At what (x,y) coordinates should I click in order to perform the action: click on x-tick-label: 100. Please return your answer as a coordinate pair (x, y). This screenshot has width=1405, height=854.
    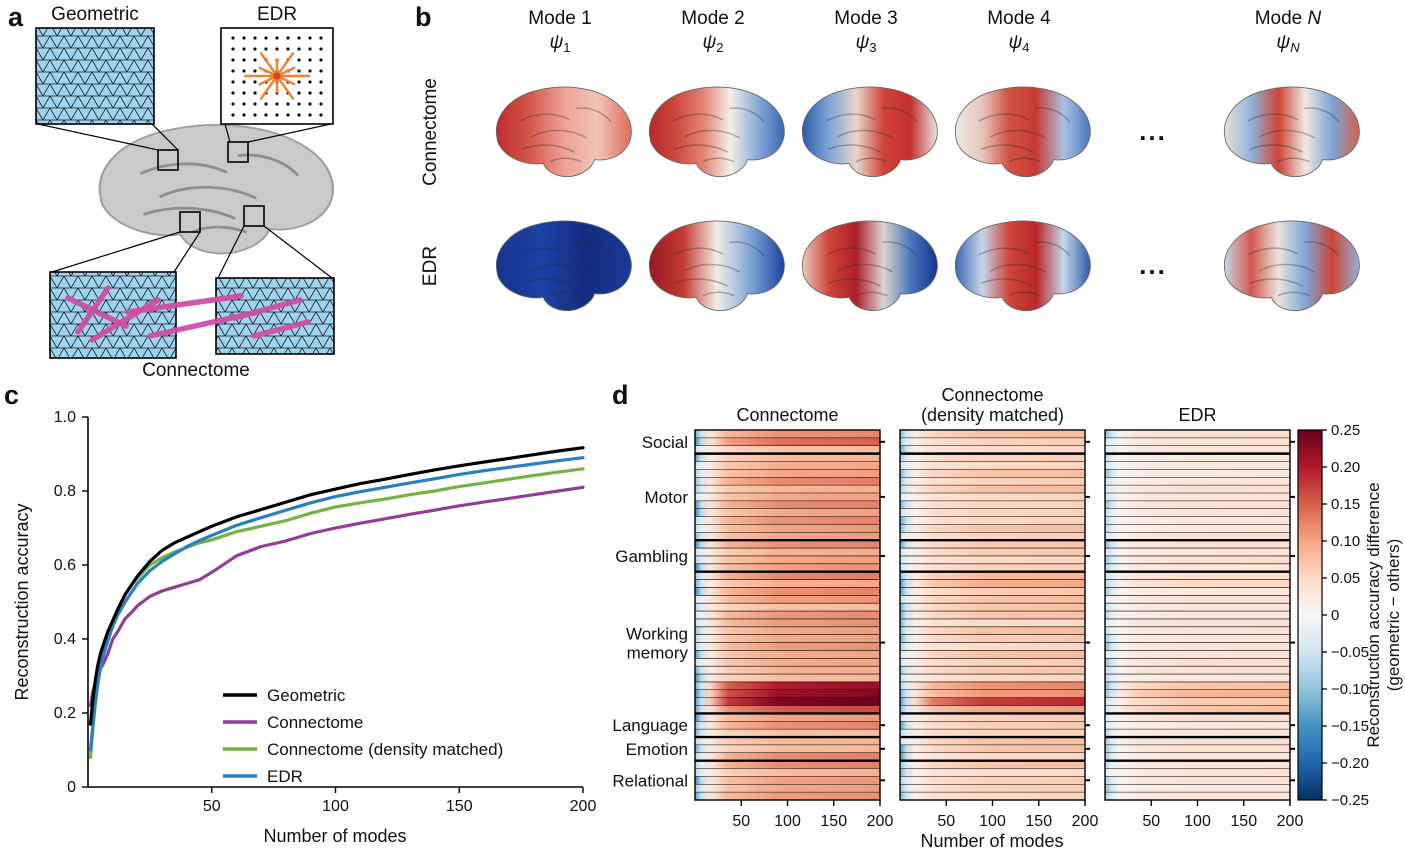
    Looking at the image, I should click on (335, 806).